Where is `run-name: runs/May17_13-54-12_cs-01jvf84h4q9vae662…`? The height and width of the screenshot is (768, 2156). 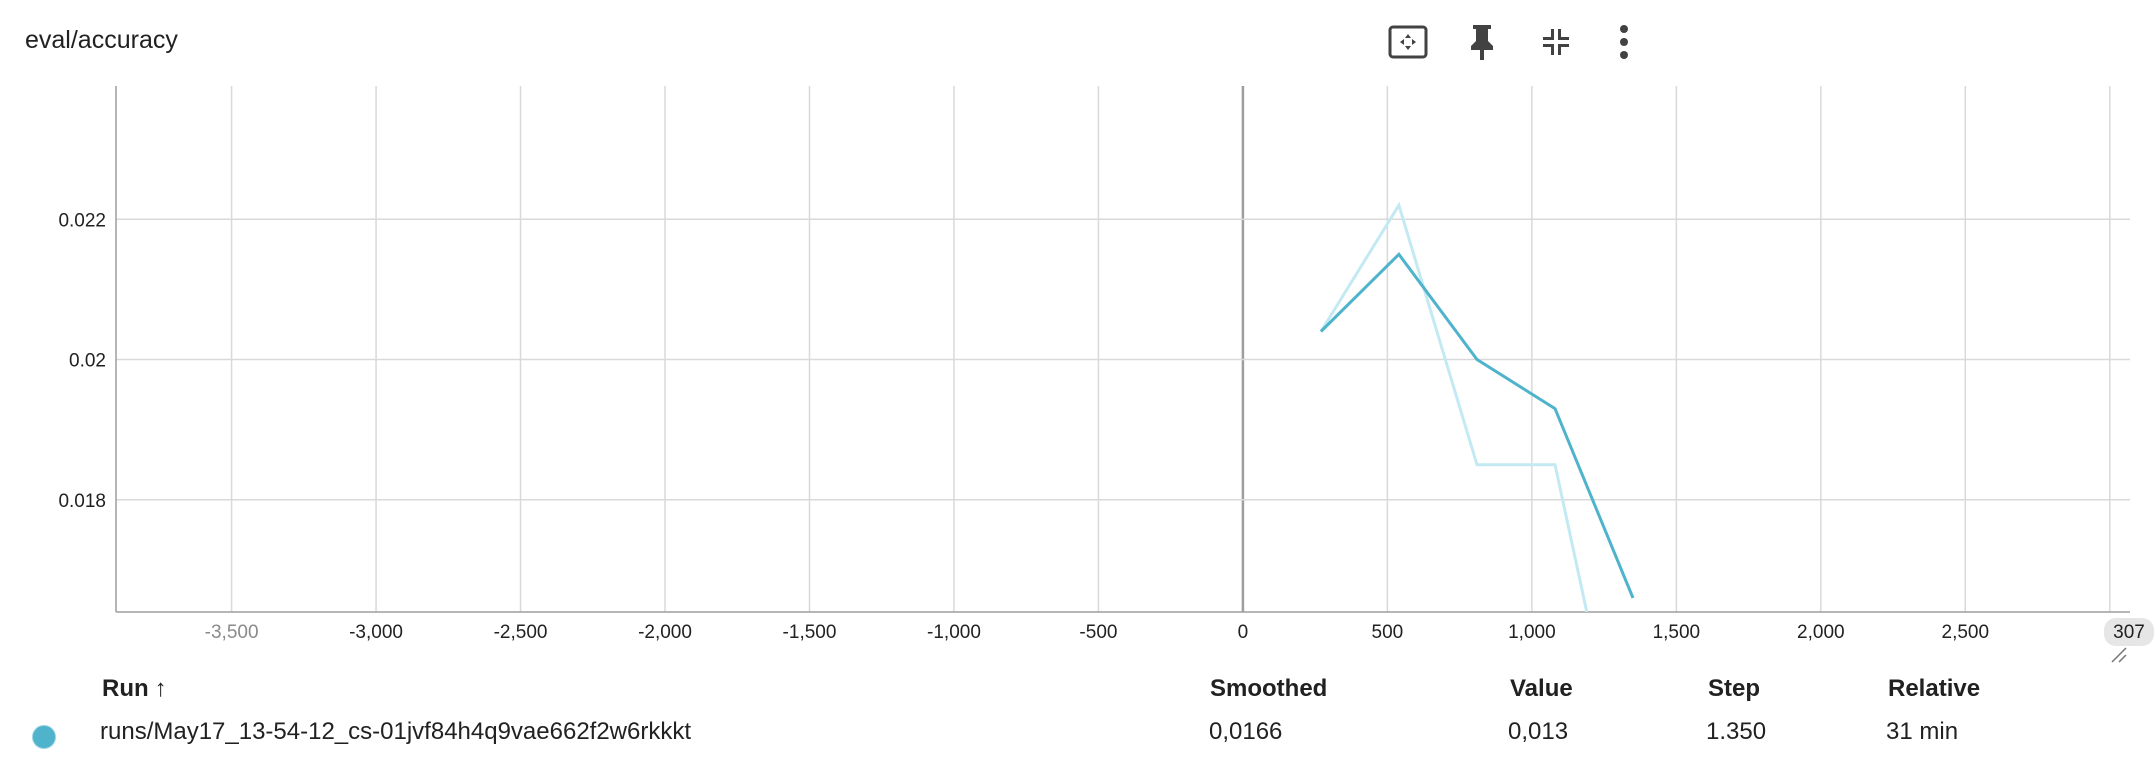 run-name: runs/May17_13-54-12_cs-01jvf84h4q9vae662… is located at coordinates (396, 731).